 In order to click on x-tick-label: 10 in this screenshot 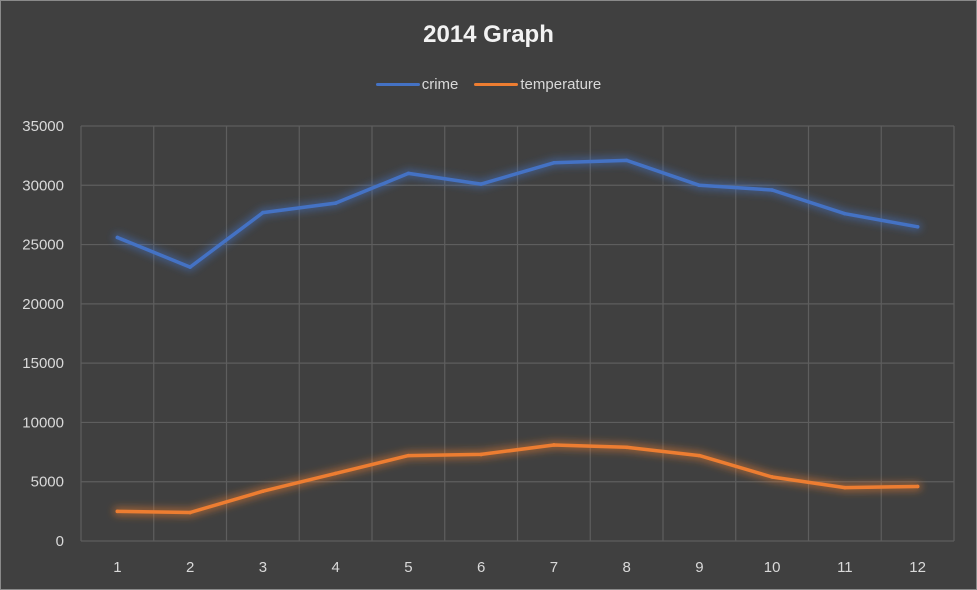, I will do `click(772, 567)`.